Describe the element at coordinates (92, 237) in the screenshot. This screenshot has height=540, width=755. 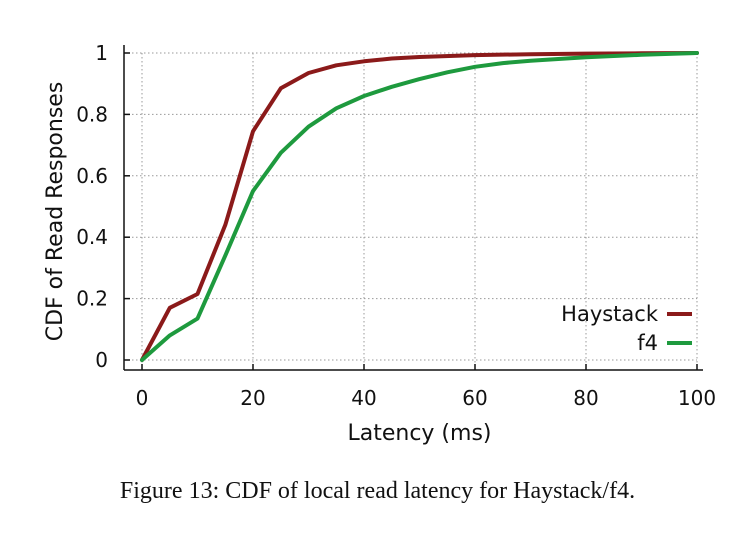
I see `y-tick-label: 0.4` at that location.